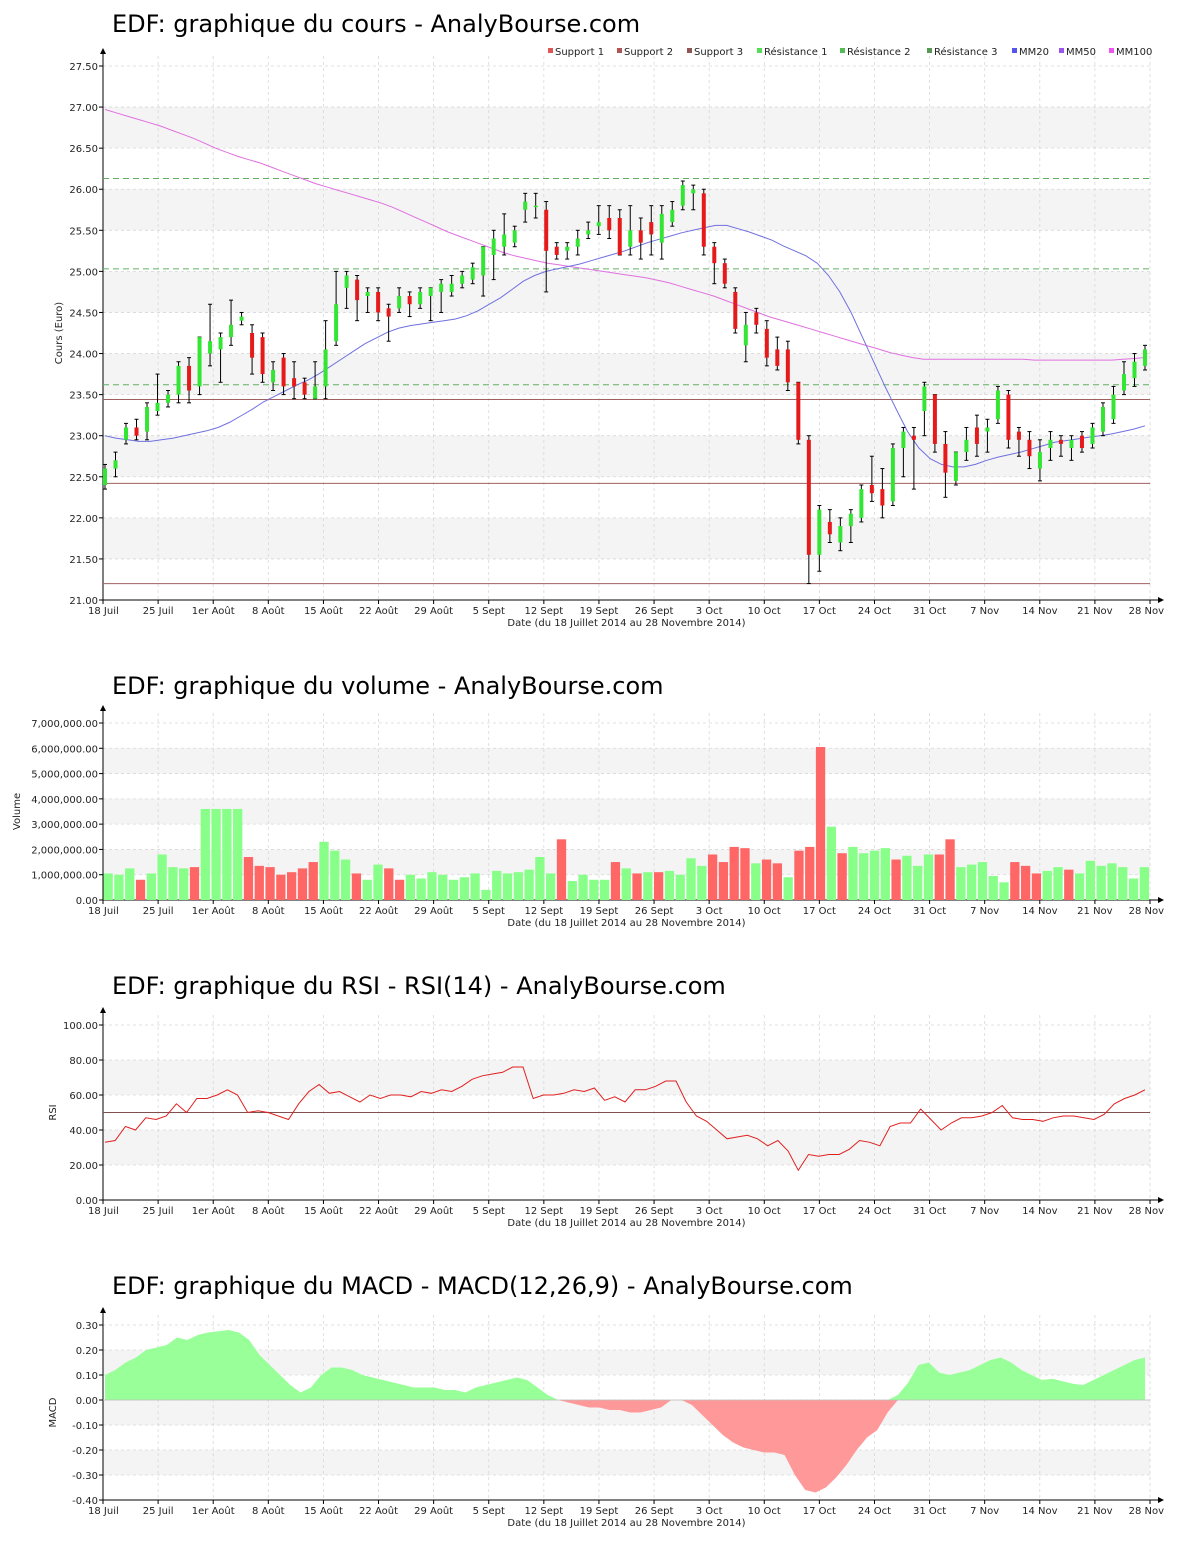 This screenshot has width=1200, height=1550. I want to click on rsi-band, so click(626, 1077).